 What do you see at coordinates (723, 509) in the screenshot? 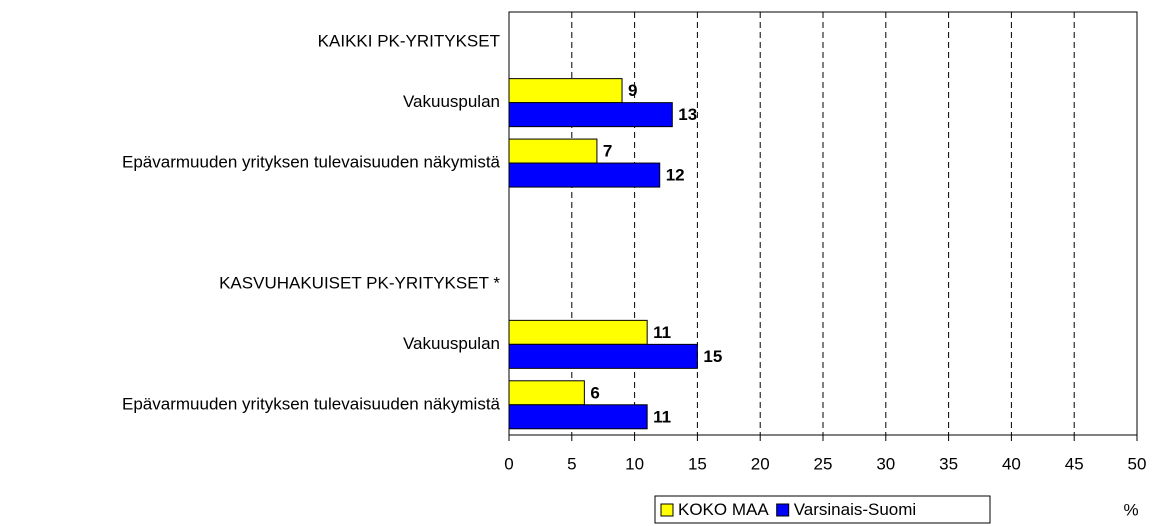
I see `legend-label: KOKO MAA` at bounding box center [723, 509].